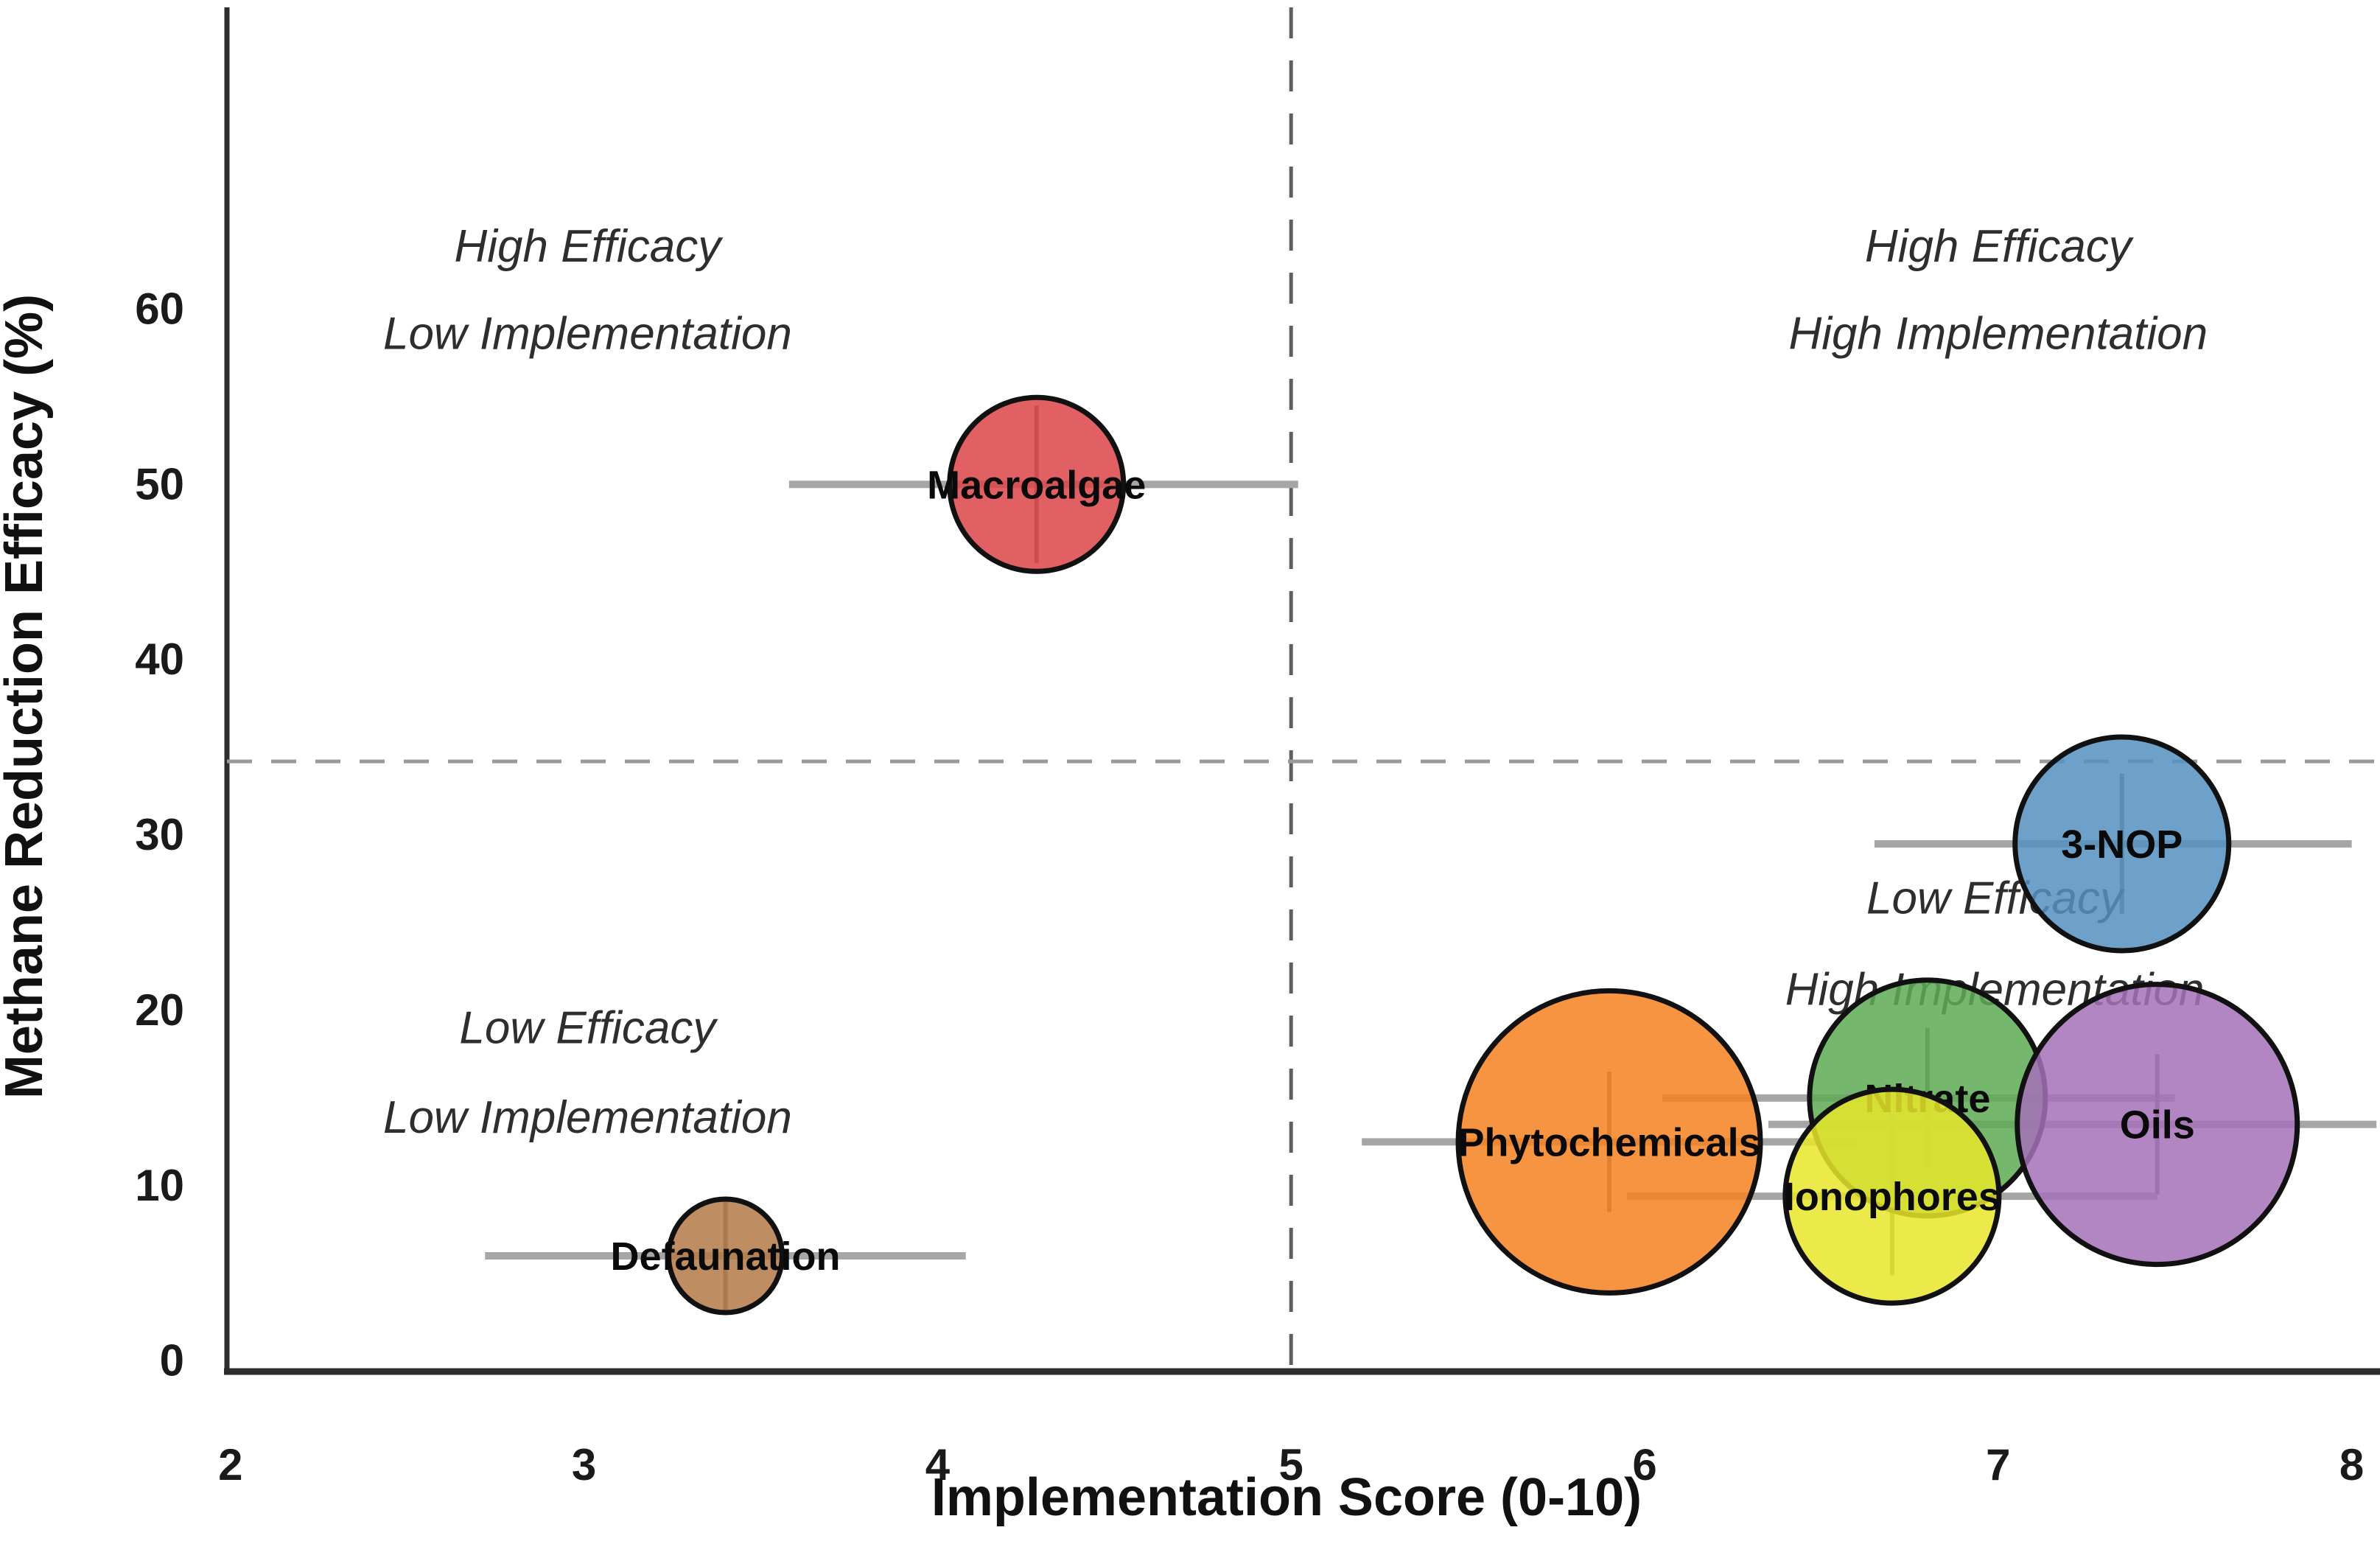 The image size is (2380, 1544). Describe the element at coordinates (589, 246) in the screenshot. I see `quadrant-label-top-left-line1: High Efficacy` at that location.